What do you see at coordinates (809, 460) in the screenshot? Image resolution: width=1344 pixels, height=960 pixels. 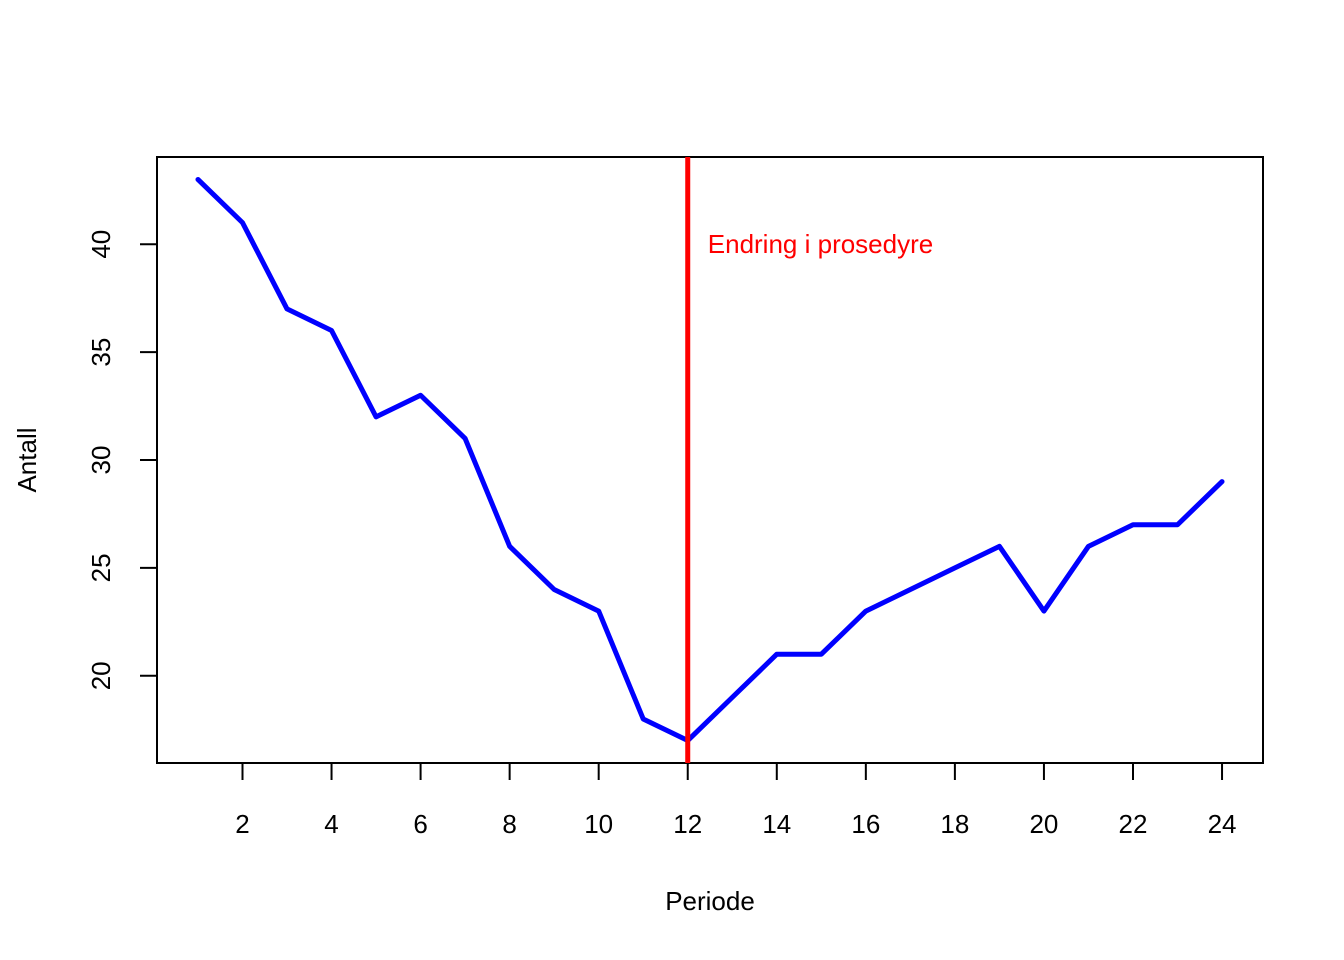 I see `annotation-layer: Endring i prosedyre` at bounding box center [809, 460].